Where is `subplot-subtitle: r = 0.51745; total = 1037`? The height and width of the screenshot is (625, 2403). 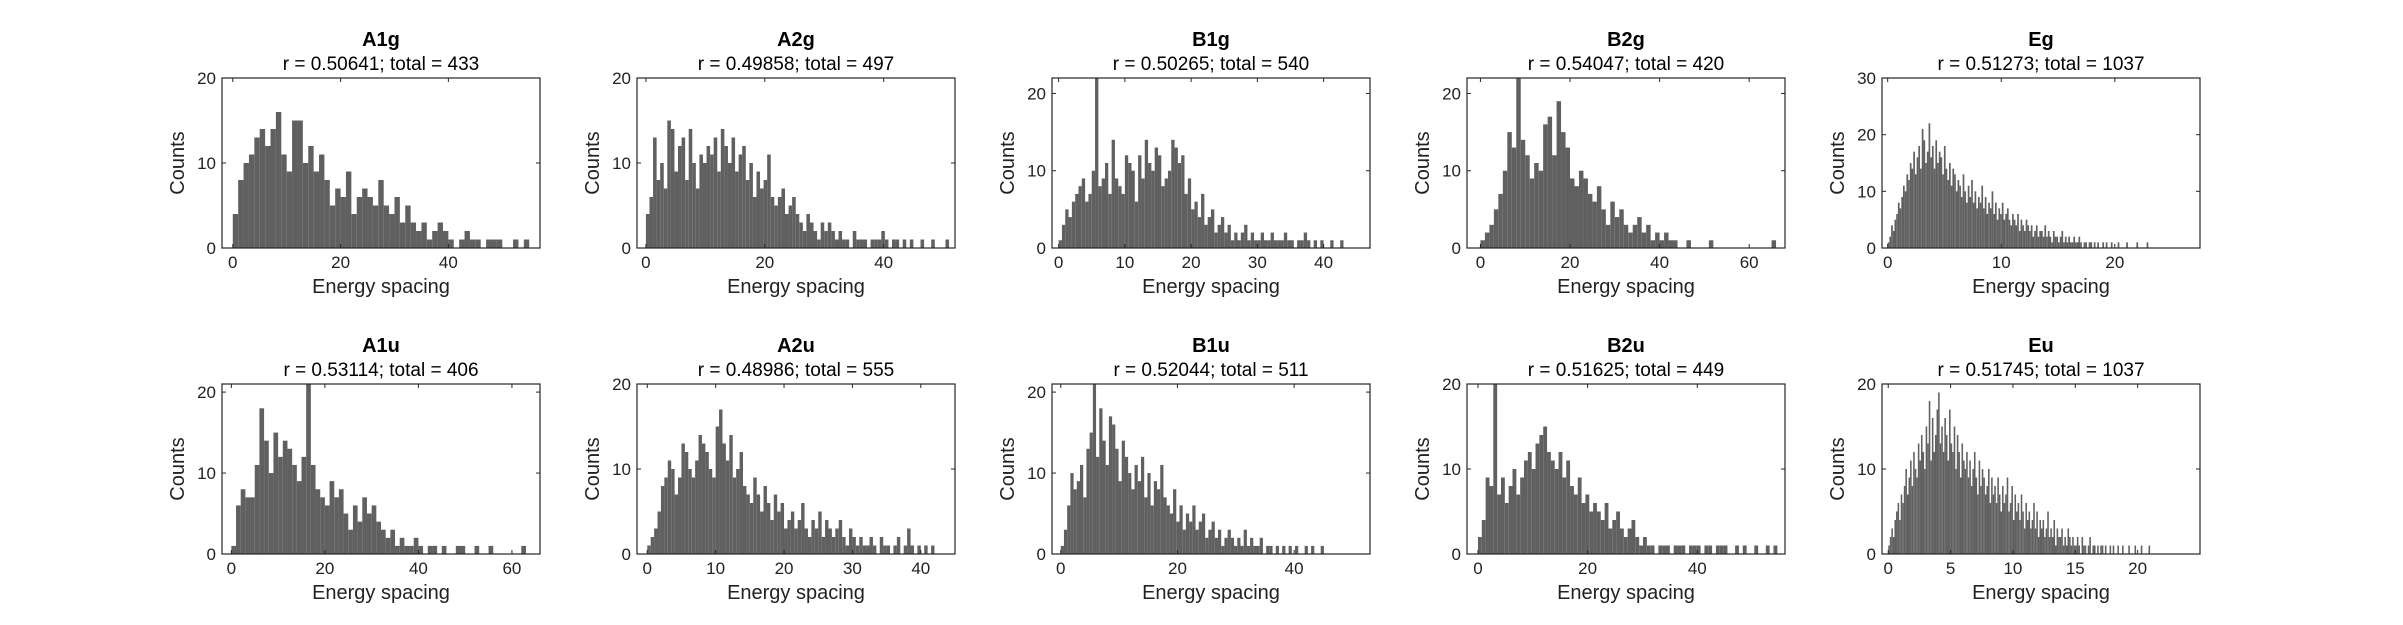 subplot-subtitle: r = 0.51745; total = 1037 is located at coordinates (2040, 370).